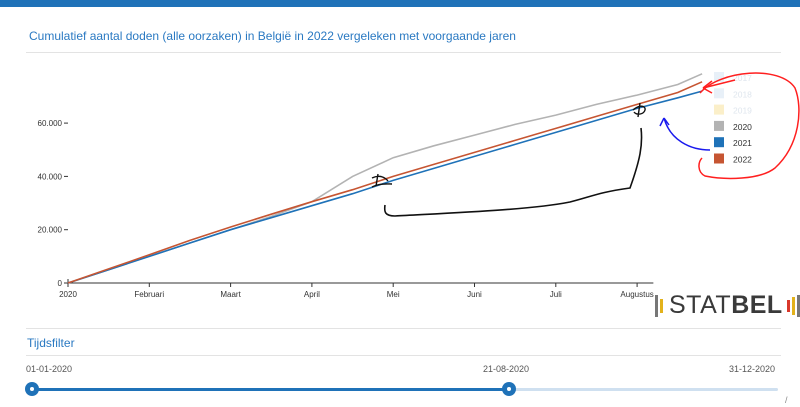 This screenshot has height=407, width=800. I want to click on x-tick-label: Juni, so click(474, 294).